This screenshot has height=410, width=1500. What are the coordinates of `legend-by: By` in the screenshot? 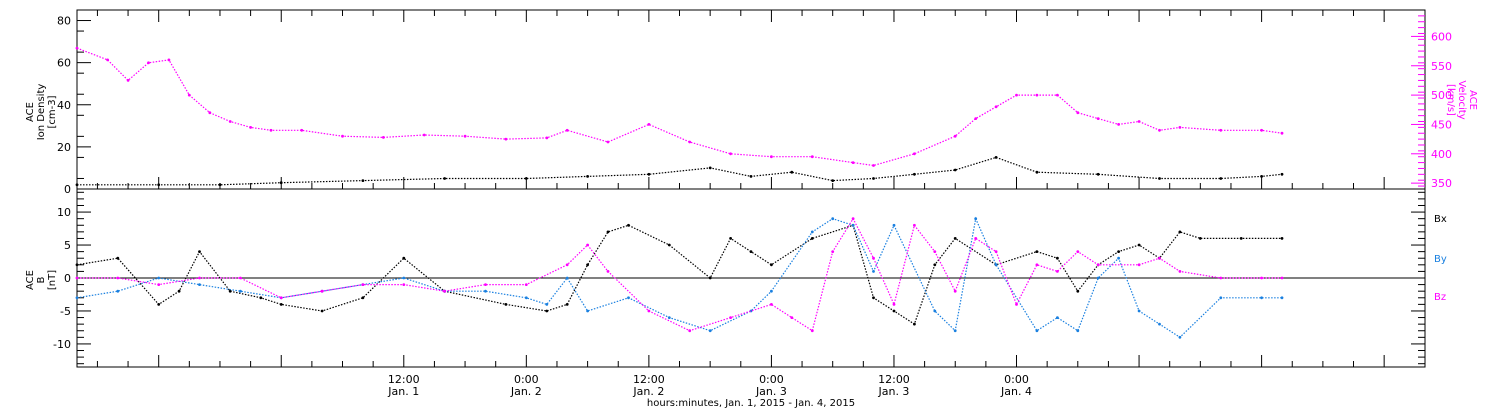 It's located at (1440, 259).